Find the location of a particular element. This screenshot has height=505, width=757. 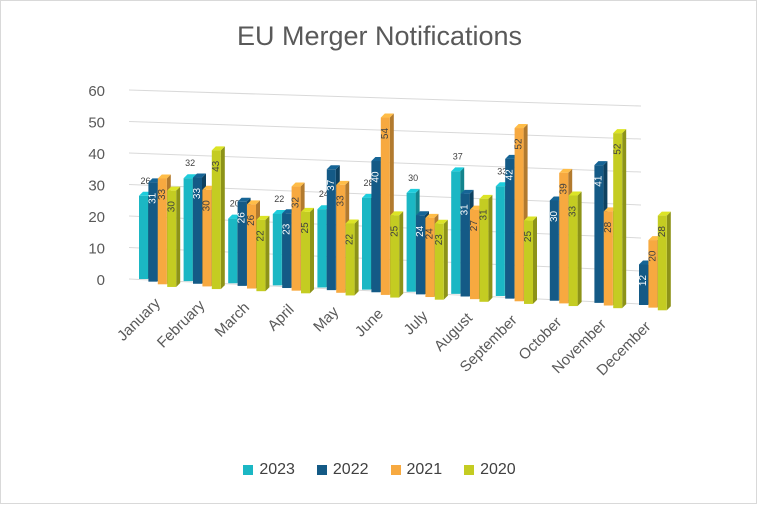

bar-2020-january is located at coordinates (172, 238).